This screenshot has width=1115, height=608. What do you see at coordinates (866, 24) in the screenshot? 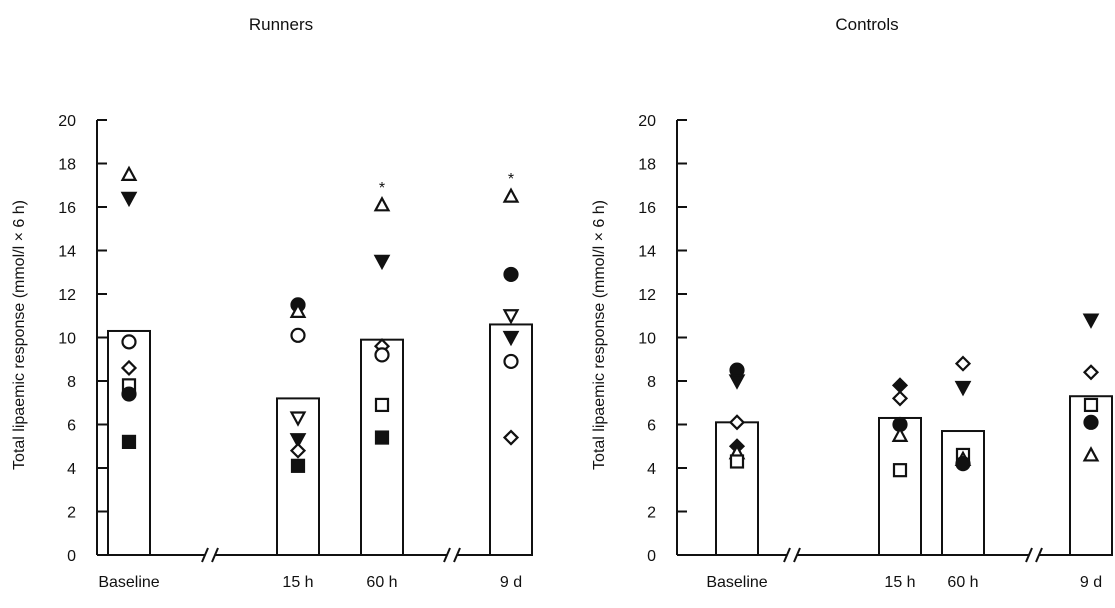
I see `chart-title-controls: Controls` at bounding box center [866, 24].